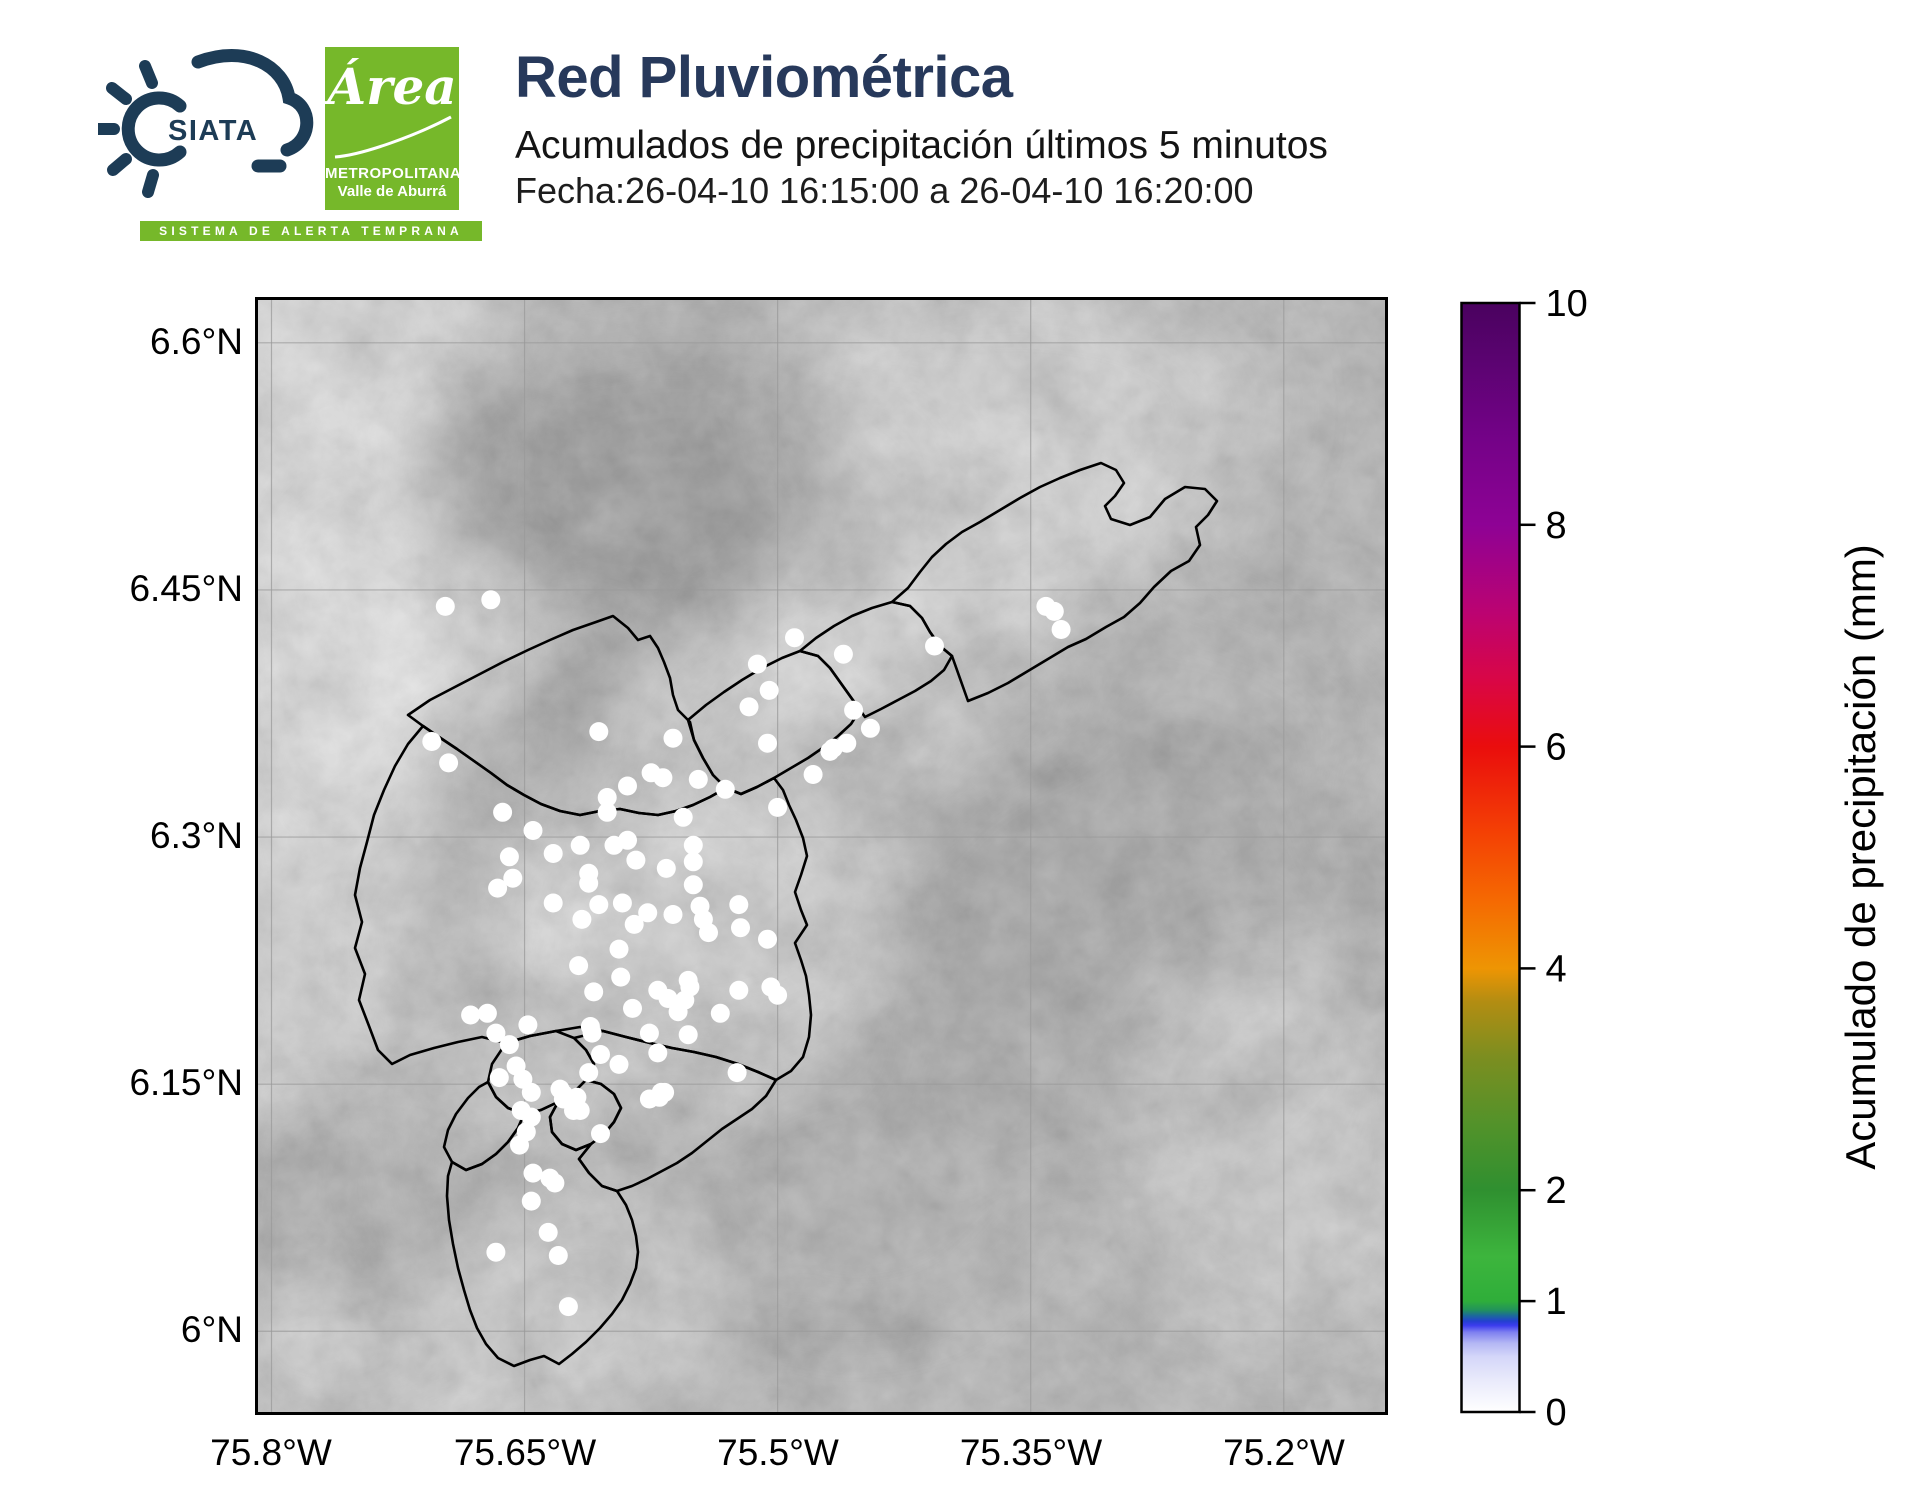 The image size is (1925, 1506). I want to click on area-metropolitana-logo: Área METROPOLITANA Valle de Aburrá, so click(393, 128).